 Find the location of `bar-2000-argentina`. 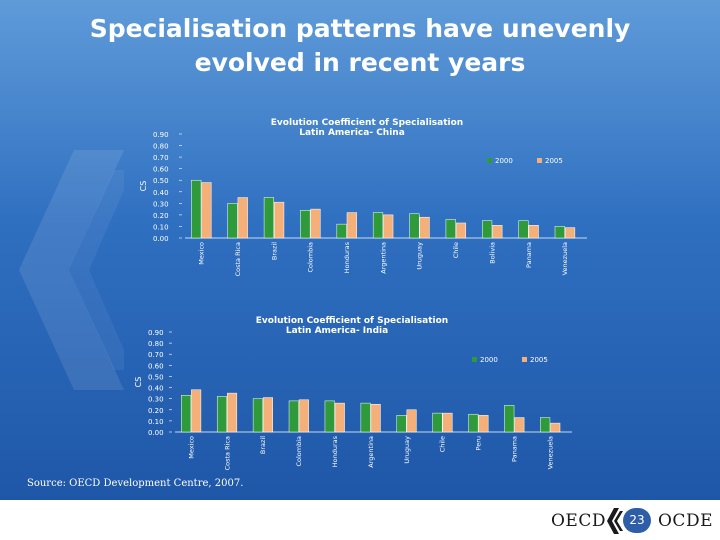

bar-2000-argentina is located at coordinates (365, 417).